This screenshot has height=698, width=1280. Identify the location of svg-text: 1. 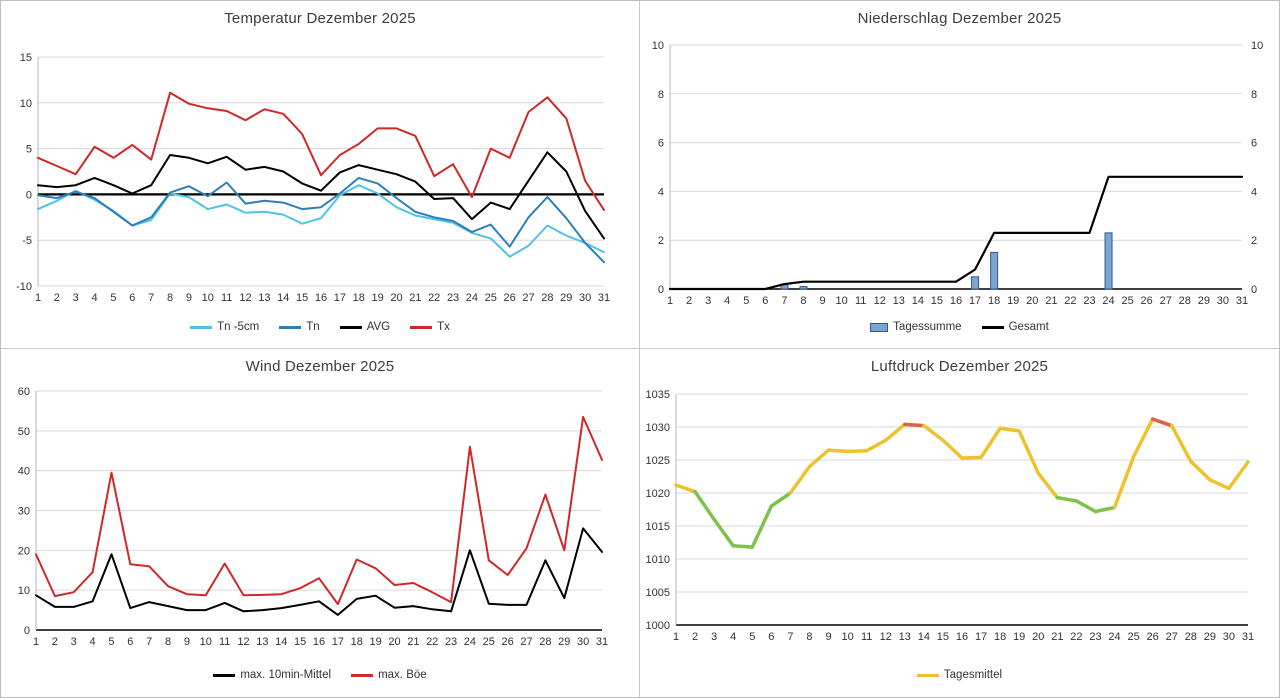
(38, 298).